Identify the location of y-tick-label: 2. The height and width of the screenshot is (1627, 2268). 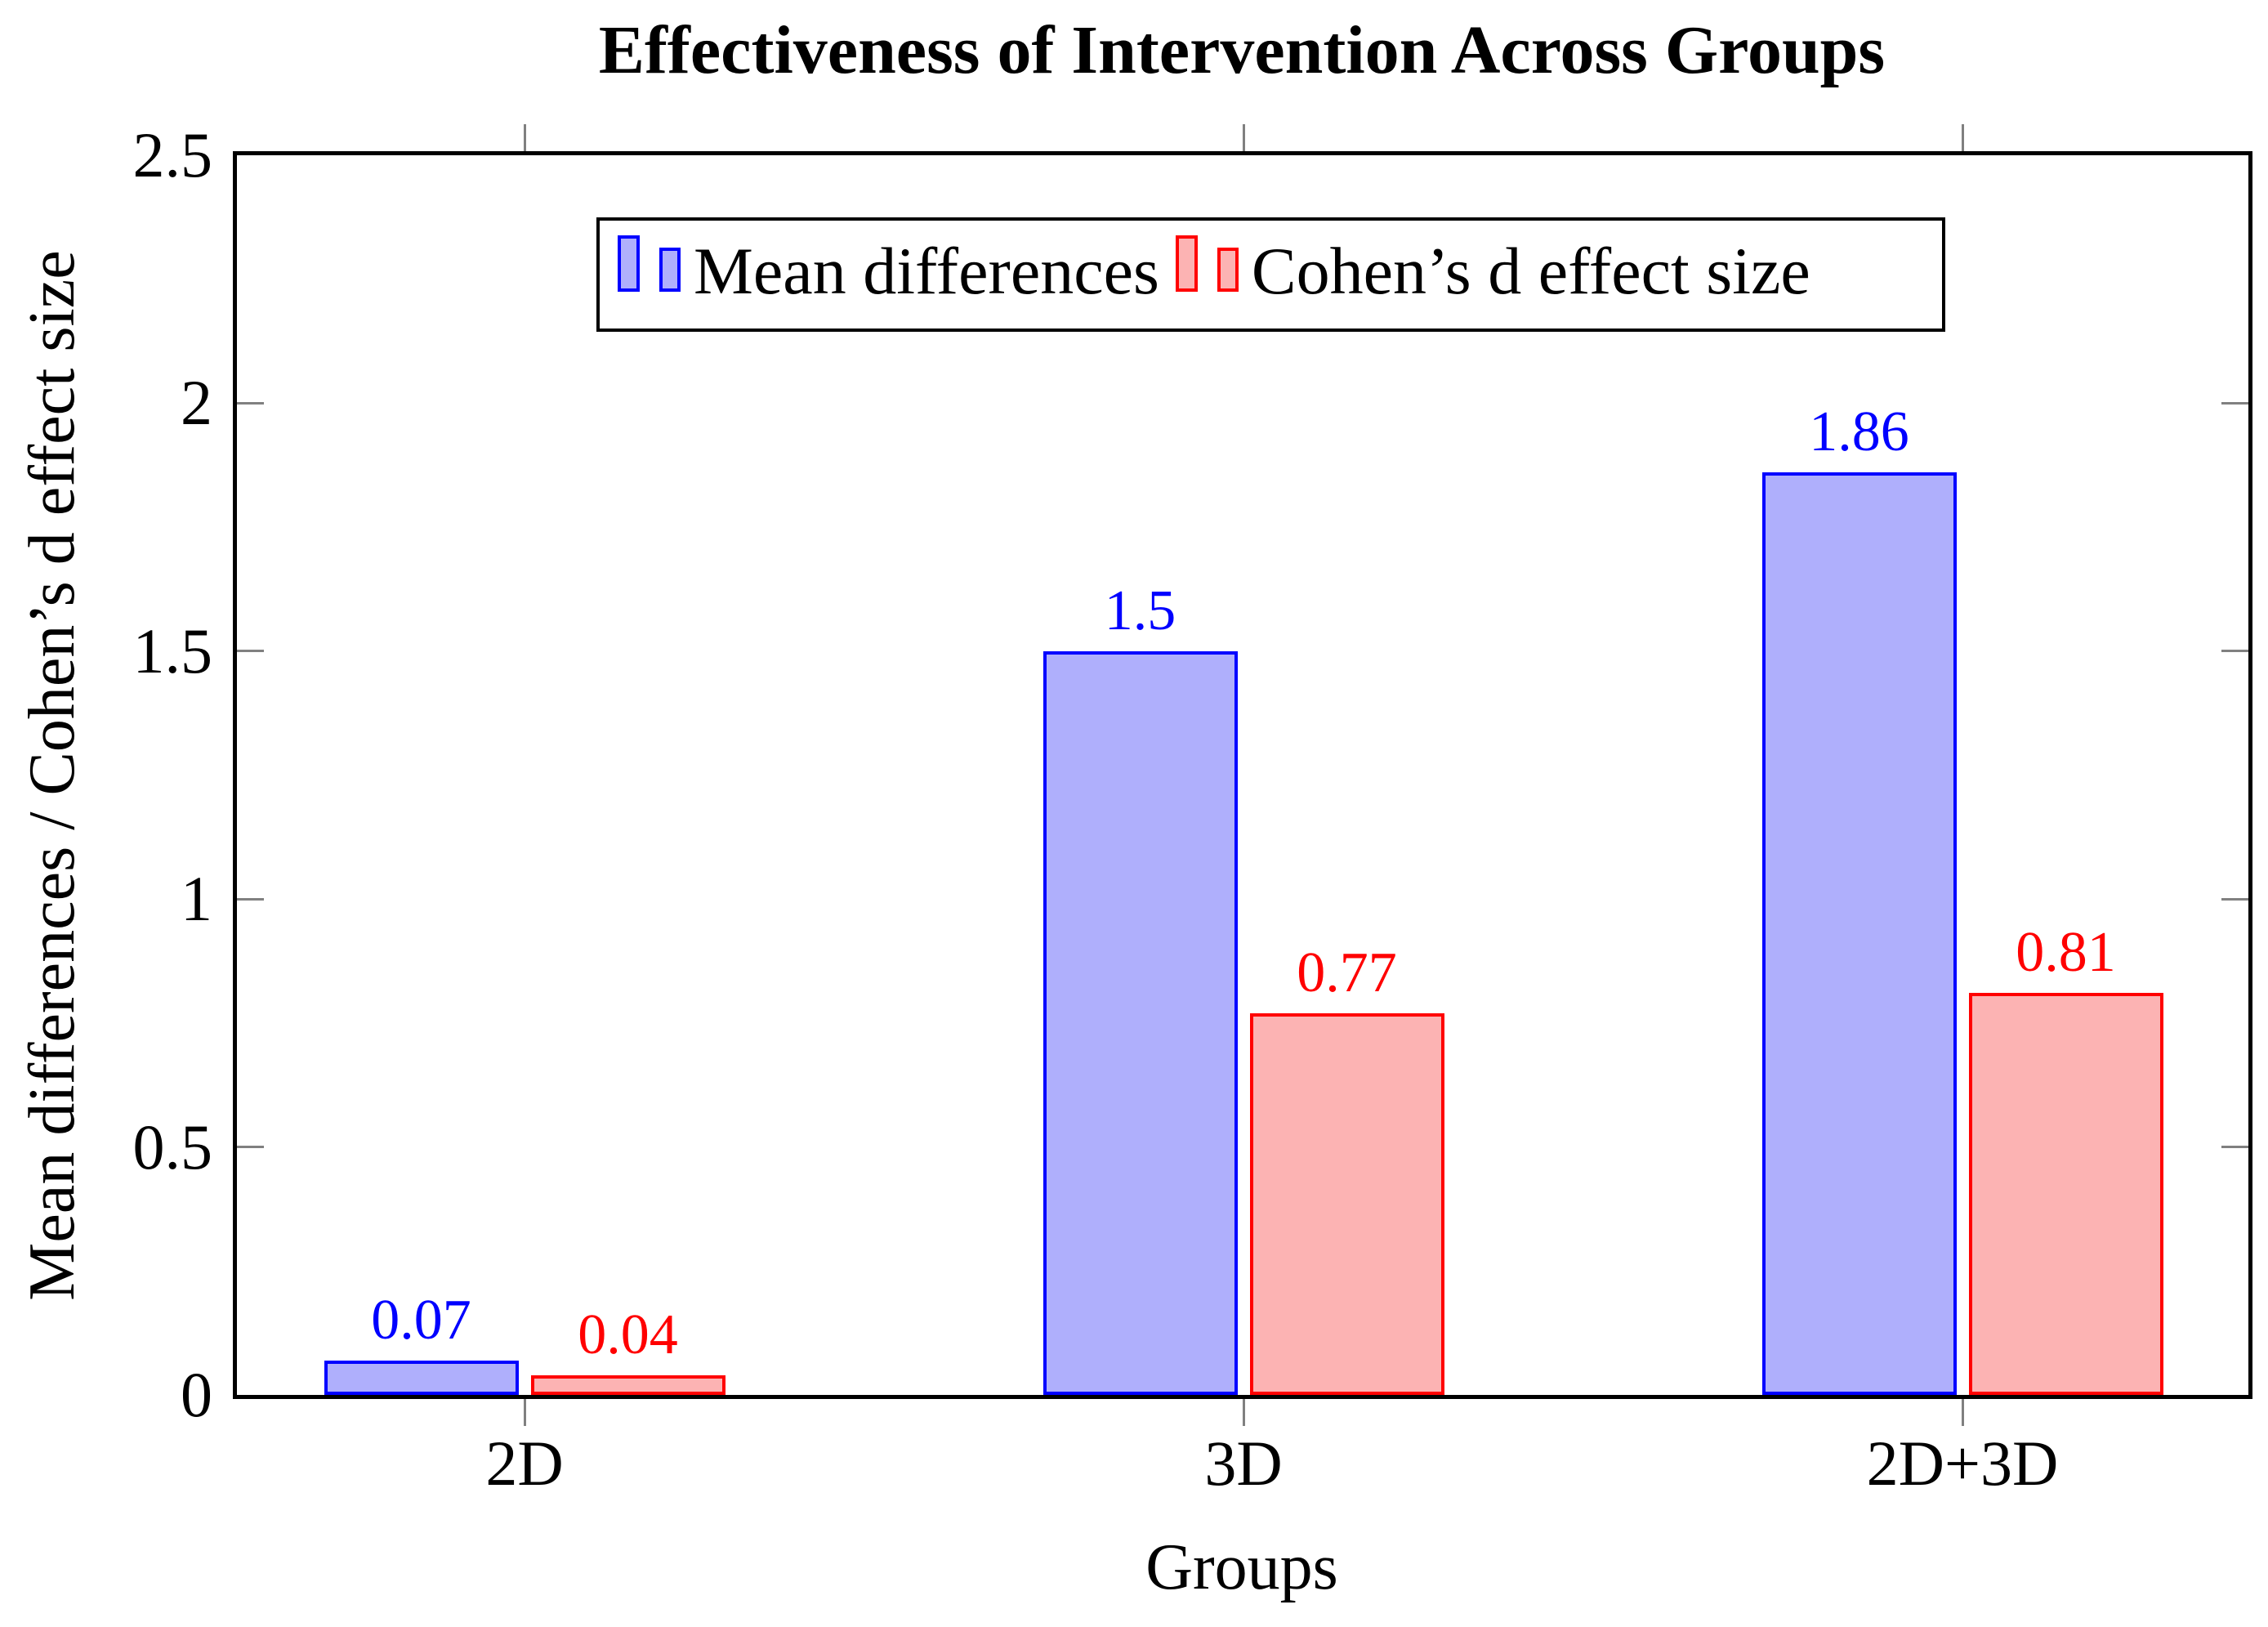
(196, 403).